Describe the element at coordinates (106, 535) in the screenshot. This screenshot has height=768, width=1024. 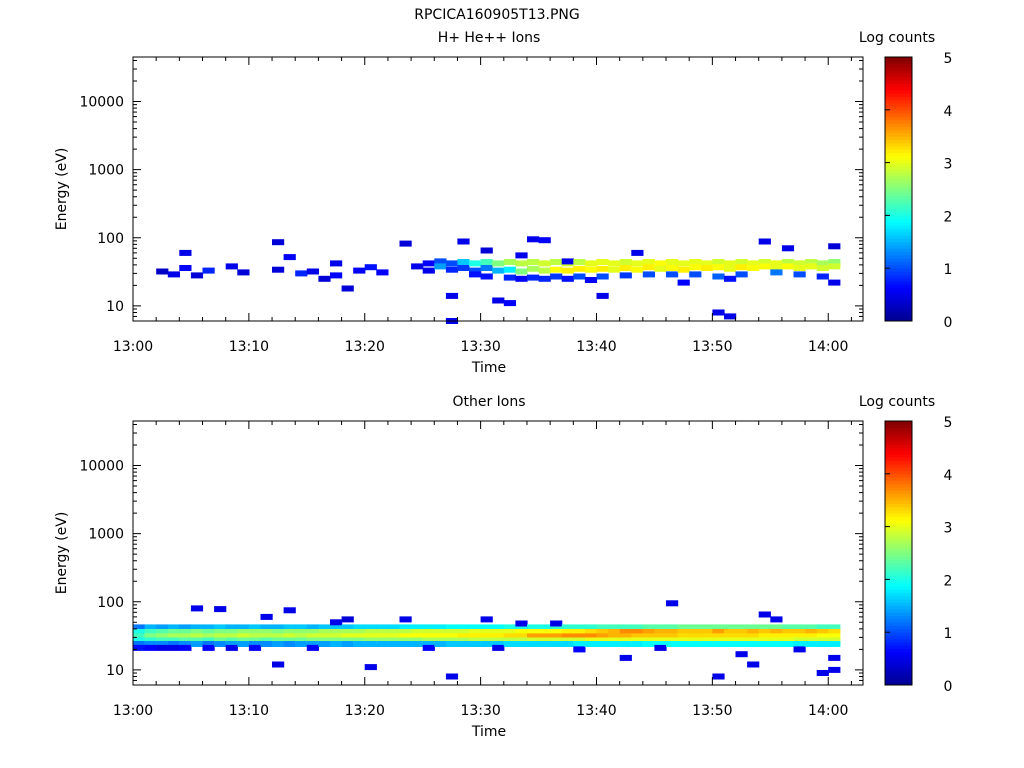
I see `y-tick-label: 1000` at that location.